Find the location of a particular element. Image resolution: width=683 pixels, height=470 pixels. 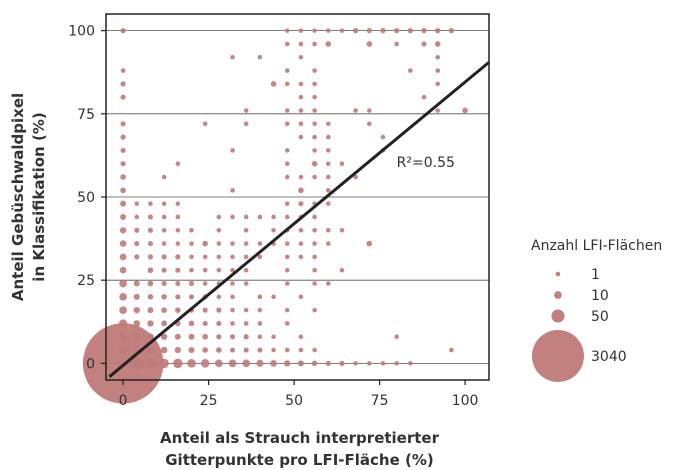

y-tick-label: 100 is located at coordinates (81, 32).